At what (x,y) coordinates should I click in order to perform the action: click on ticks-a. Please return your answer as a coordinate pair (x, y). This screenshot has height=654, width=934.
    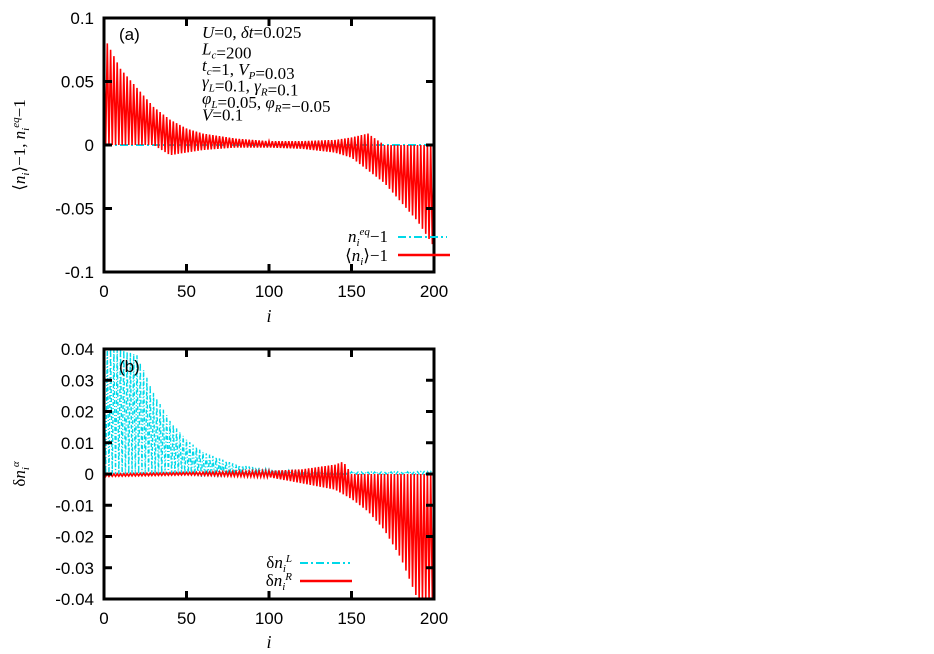
    Looking at the image, I should click on (269, 145).